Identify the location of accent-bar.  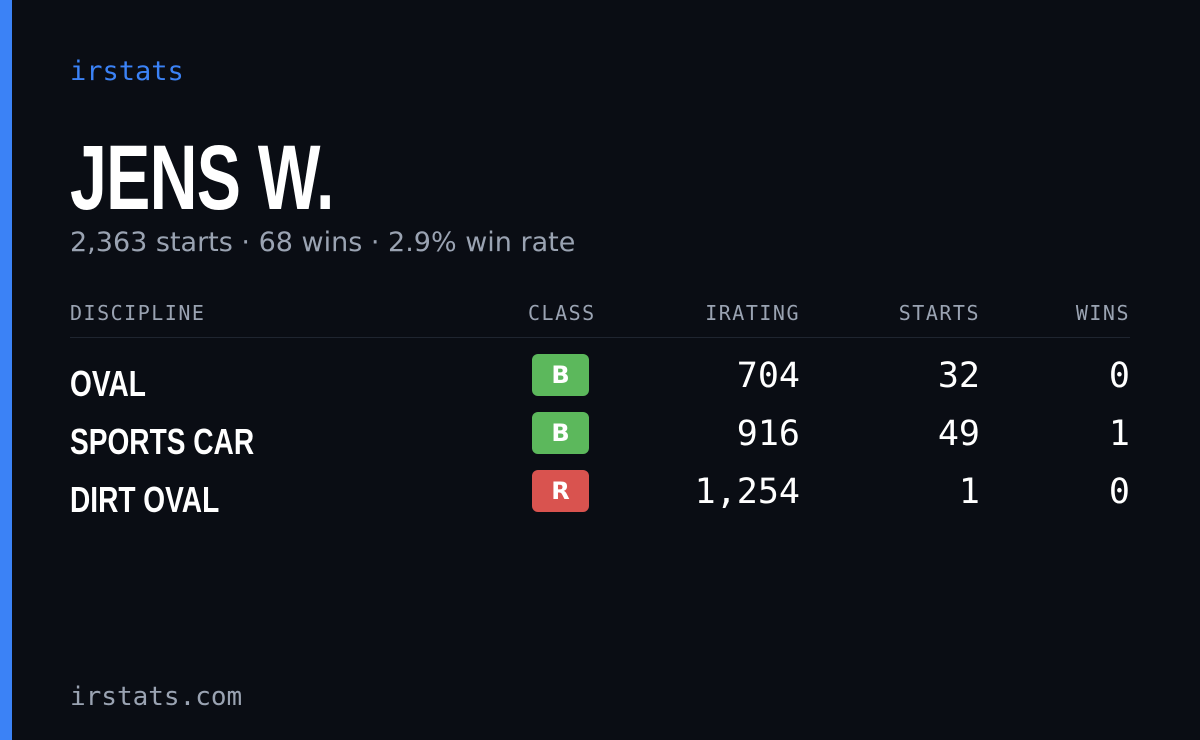
(6, 370).